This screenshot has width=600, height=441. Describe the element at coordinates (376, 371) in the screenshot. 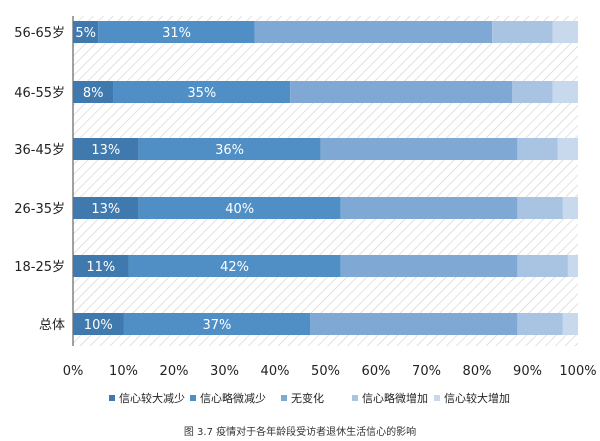

I see `x-tick-label: 60%` at that location.